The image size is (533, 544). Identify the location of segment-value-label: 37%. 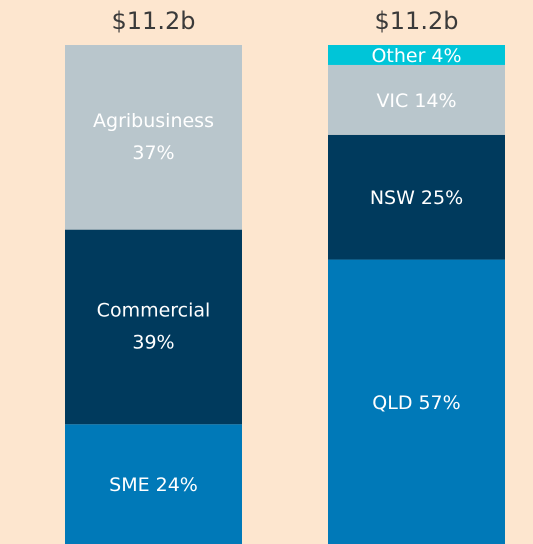
(153, 153).